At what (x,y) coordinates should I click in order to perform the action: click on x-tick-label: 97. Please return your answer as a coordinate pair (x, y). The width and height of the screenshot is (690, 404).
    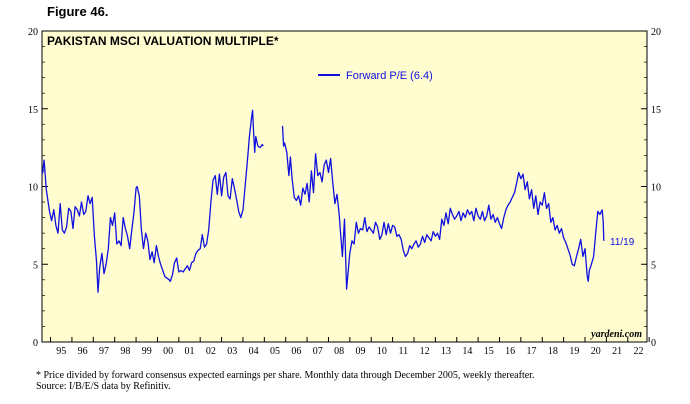
    Looking at the image, I should click on (104, 351).